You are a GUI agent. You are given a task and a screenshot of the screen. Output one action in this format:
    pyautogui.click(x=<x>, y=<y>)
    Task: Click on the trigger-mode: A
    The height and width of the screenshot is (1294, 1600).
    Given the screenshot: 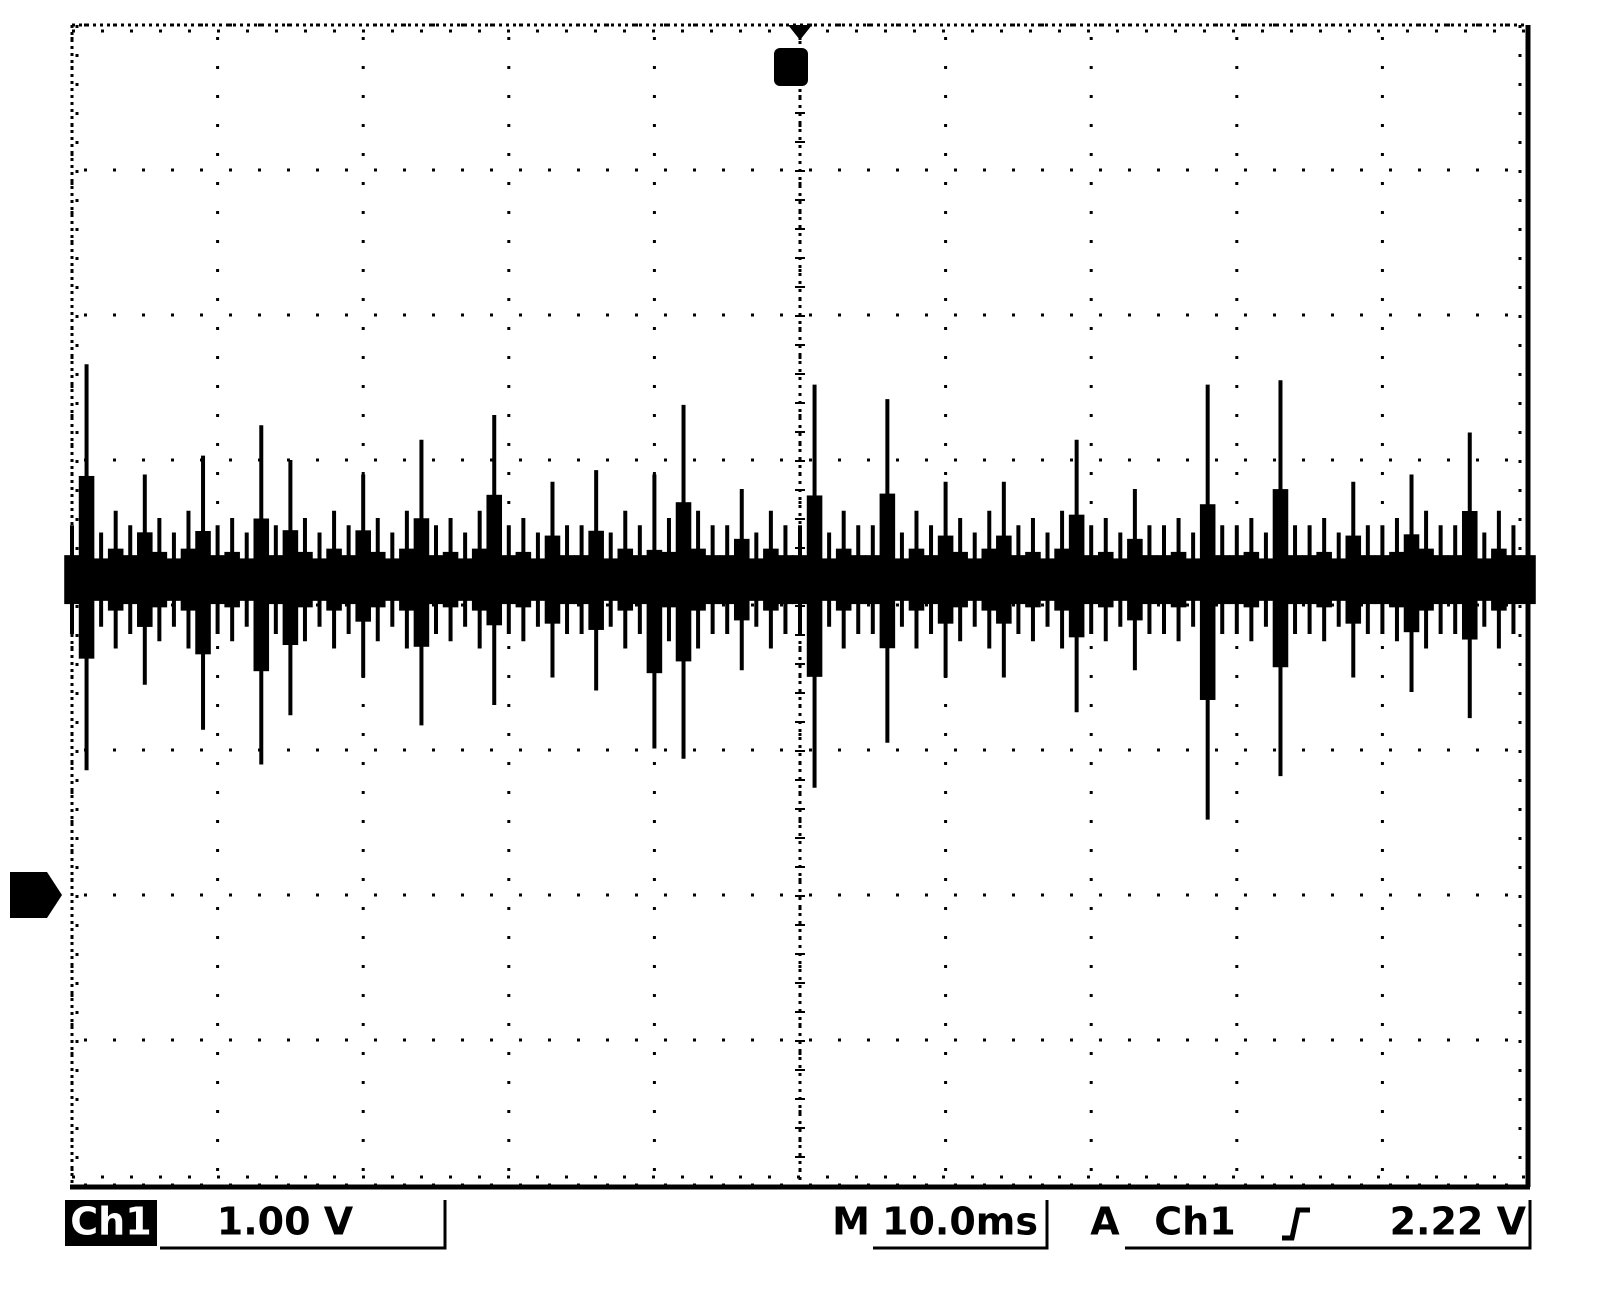 What is the action you would take?
    pyautogui.click(x=1105, y=1222)
    